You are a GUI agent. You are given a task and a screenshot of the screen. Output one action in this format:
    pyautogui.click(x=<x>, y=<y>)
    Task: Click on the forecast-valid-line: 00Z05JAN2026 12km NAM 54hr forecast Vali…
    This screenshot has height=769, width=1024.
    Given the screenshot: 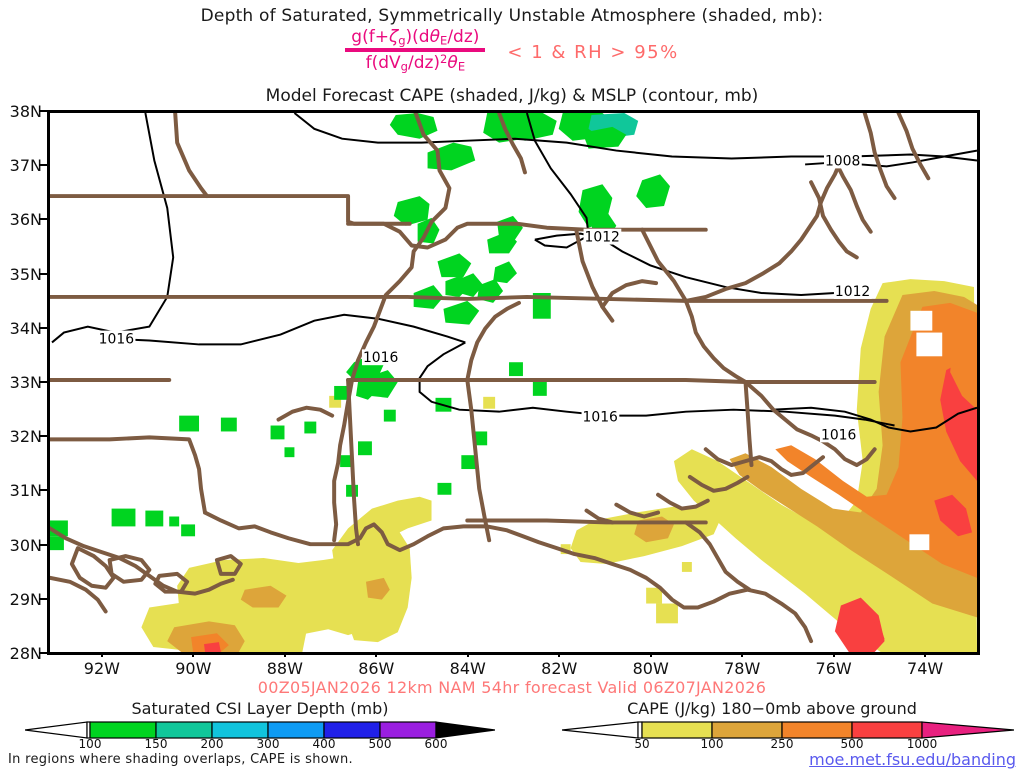 What is the action you would take?
    pyautogui.click(x=512, y=687)
    